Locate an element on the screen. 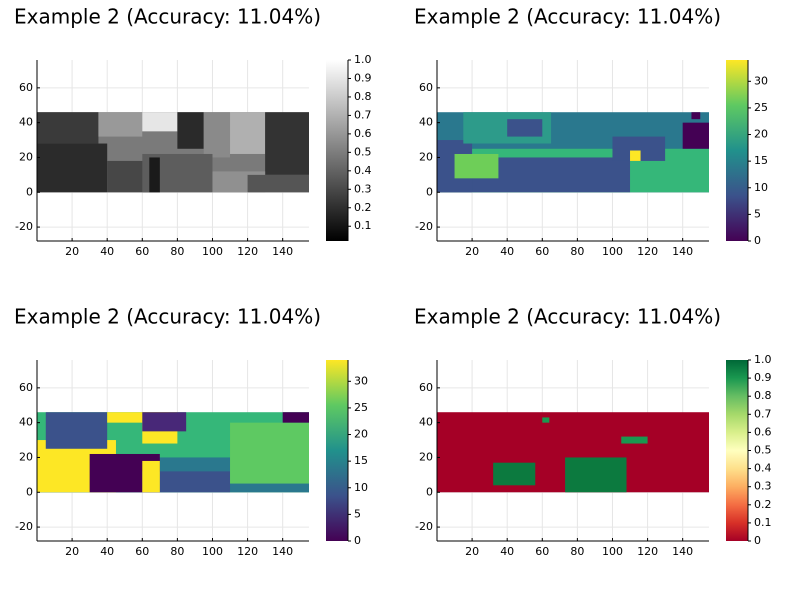  colorbar-tick-label: 15 is located at coordinates (361, 460).